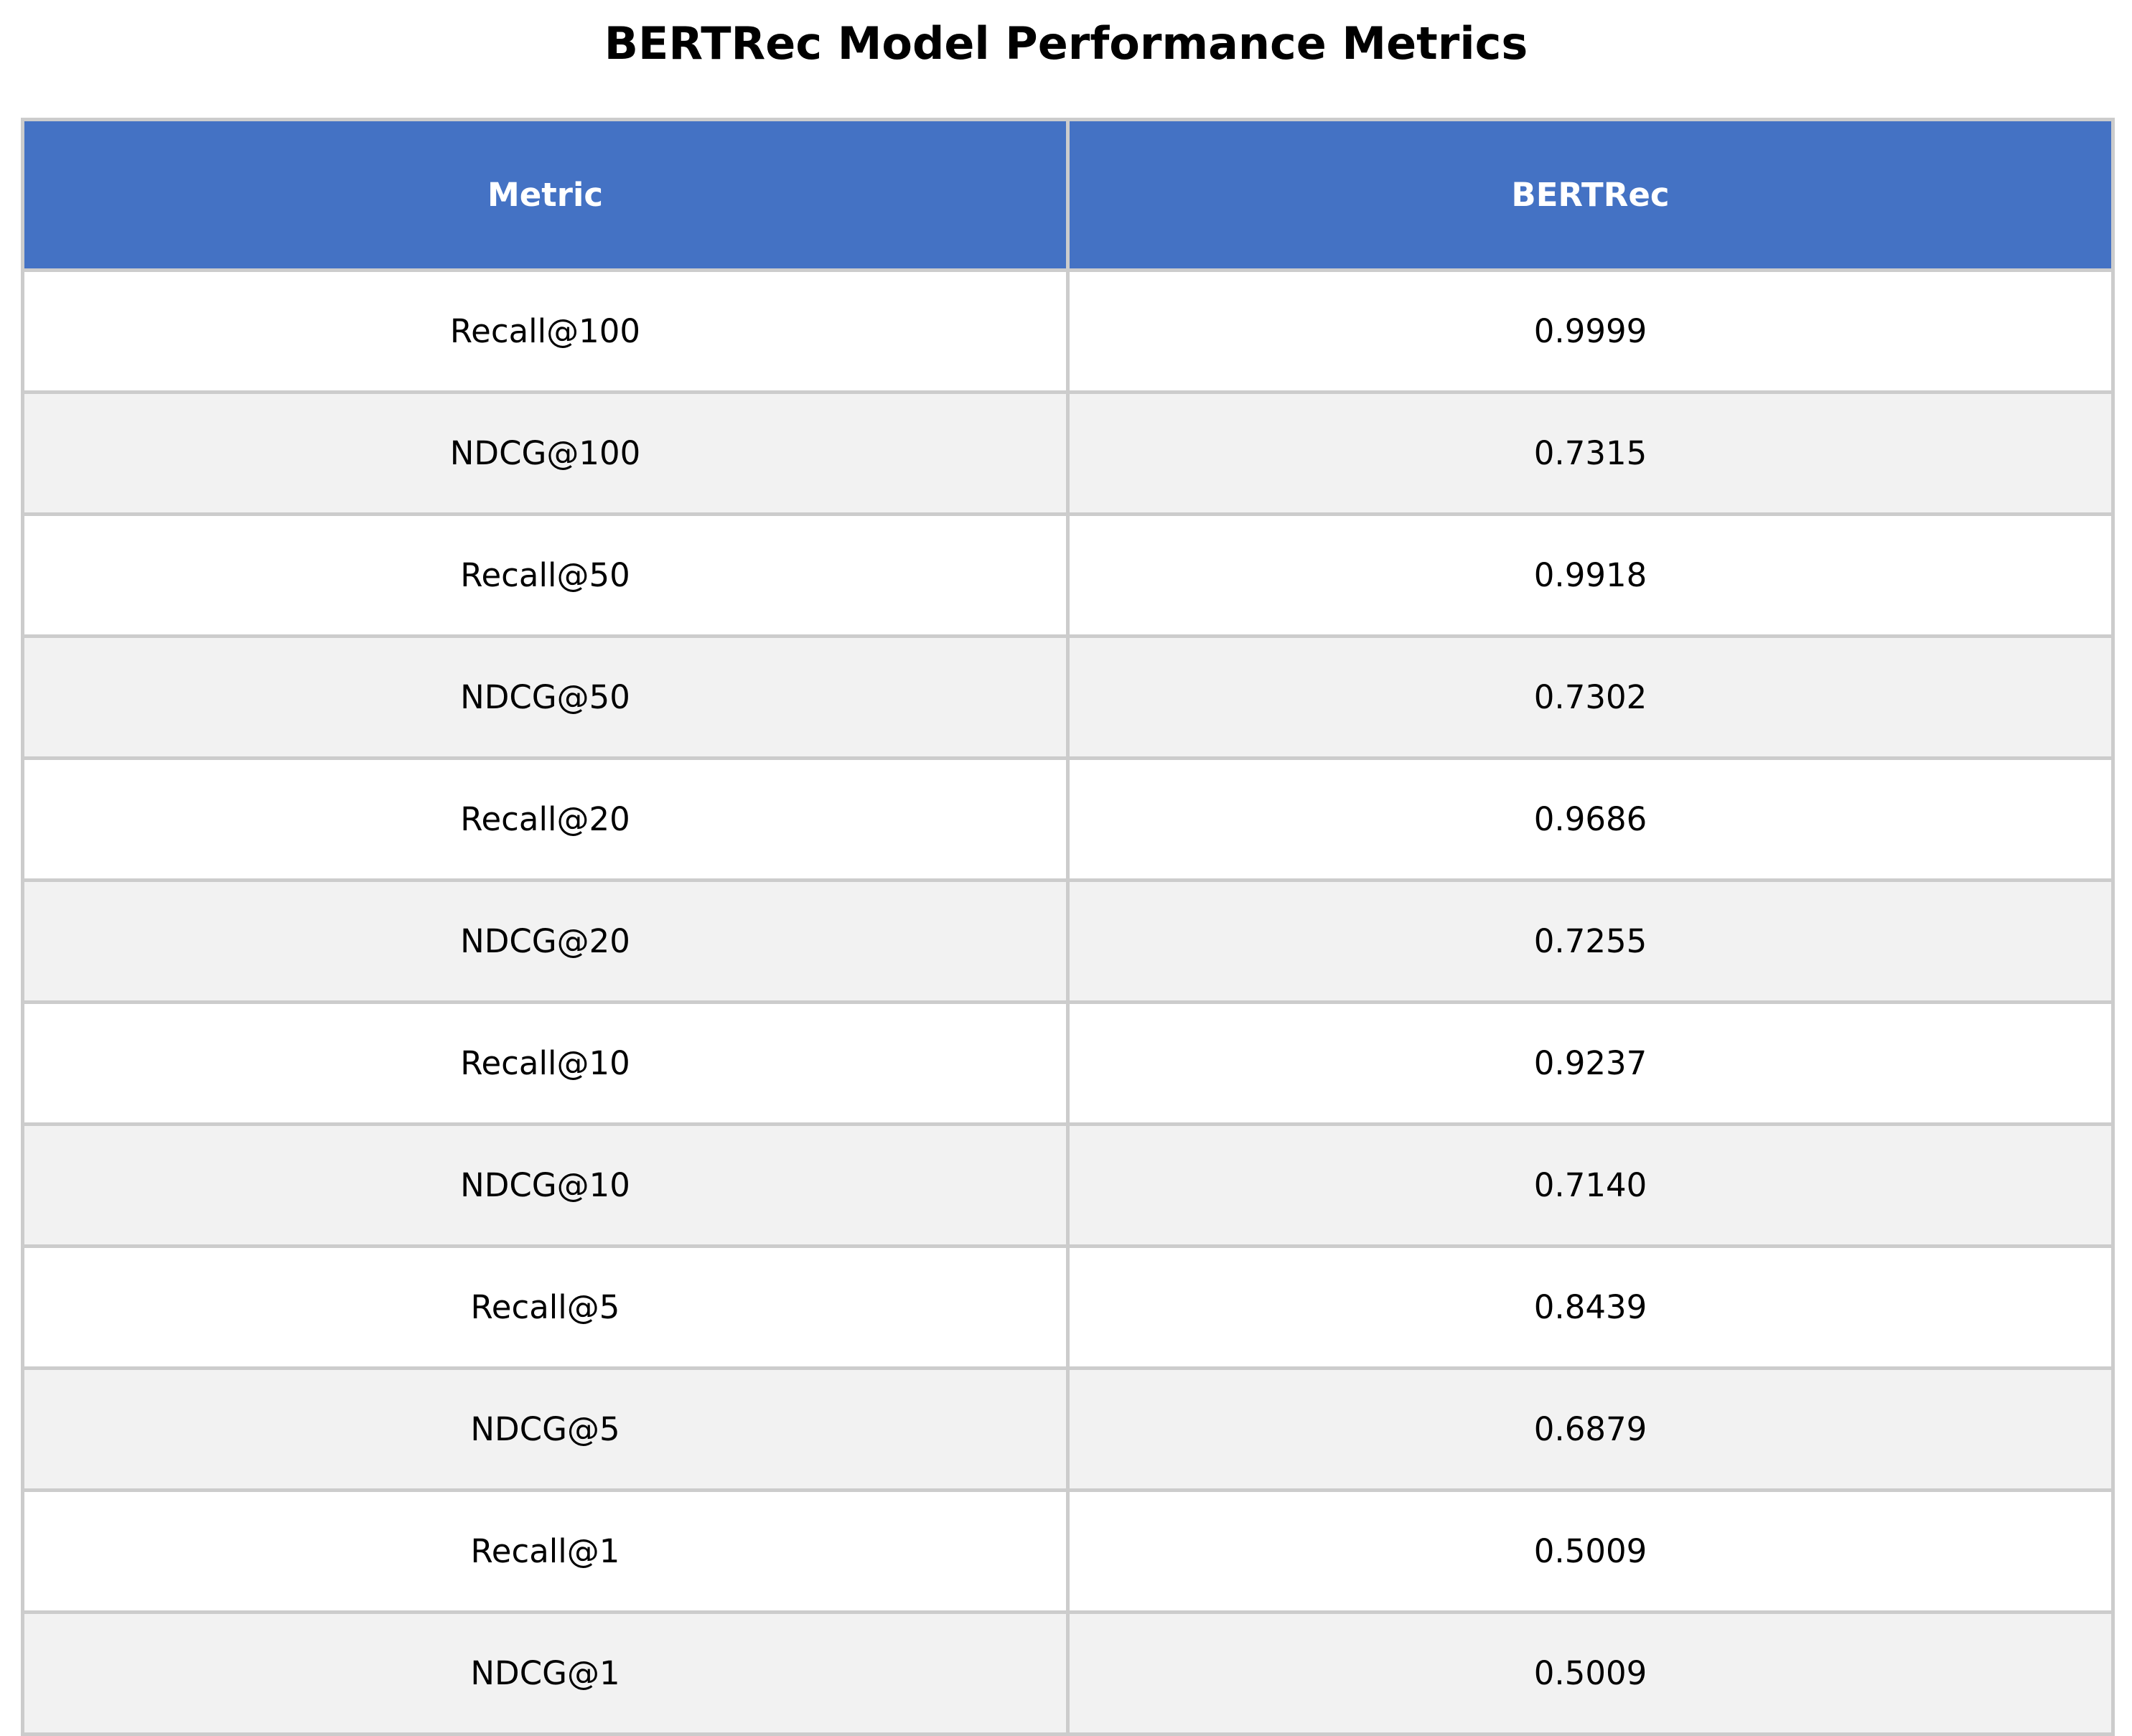 This screenshot has width=2132, height=1736. I want to click on metric-value-cell: 0.6879, so click(1591, 1429).